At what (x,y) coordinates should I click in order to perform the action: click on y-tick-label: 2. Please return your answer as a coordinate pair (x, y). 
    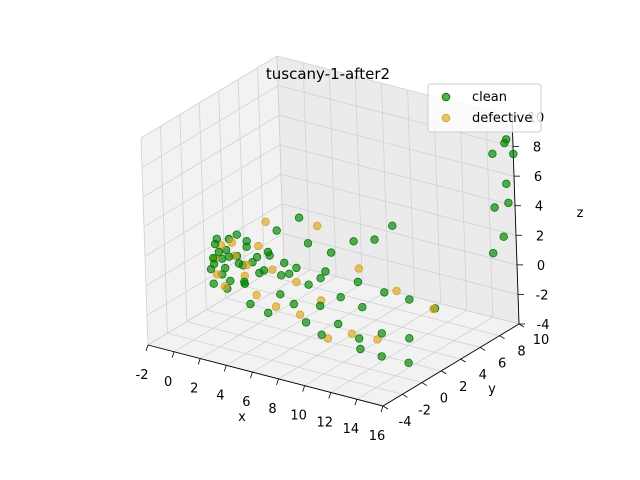
    Looking at the image, I should click on (463, 387).